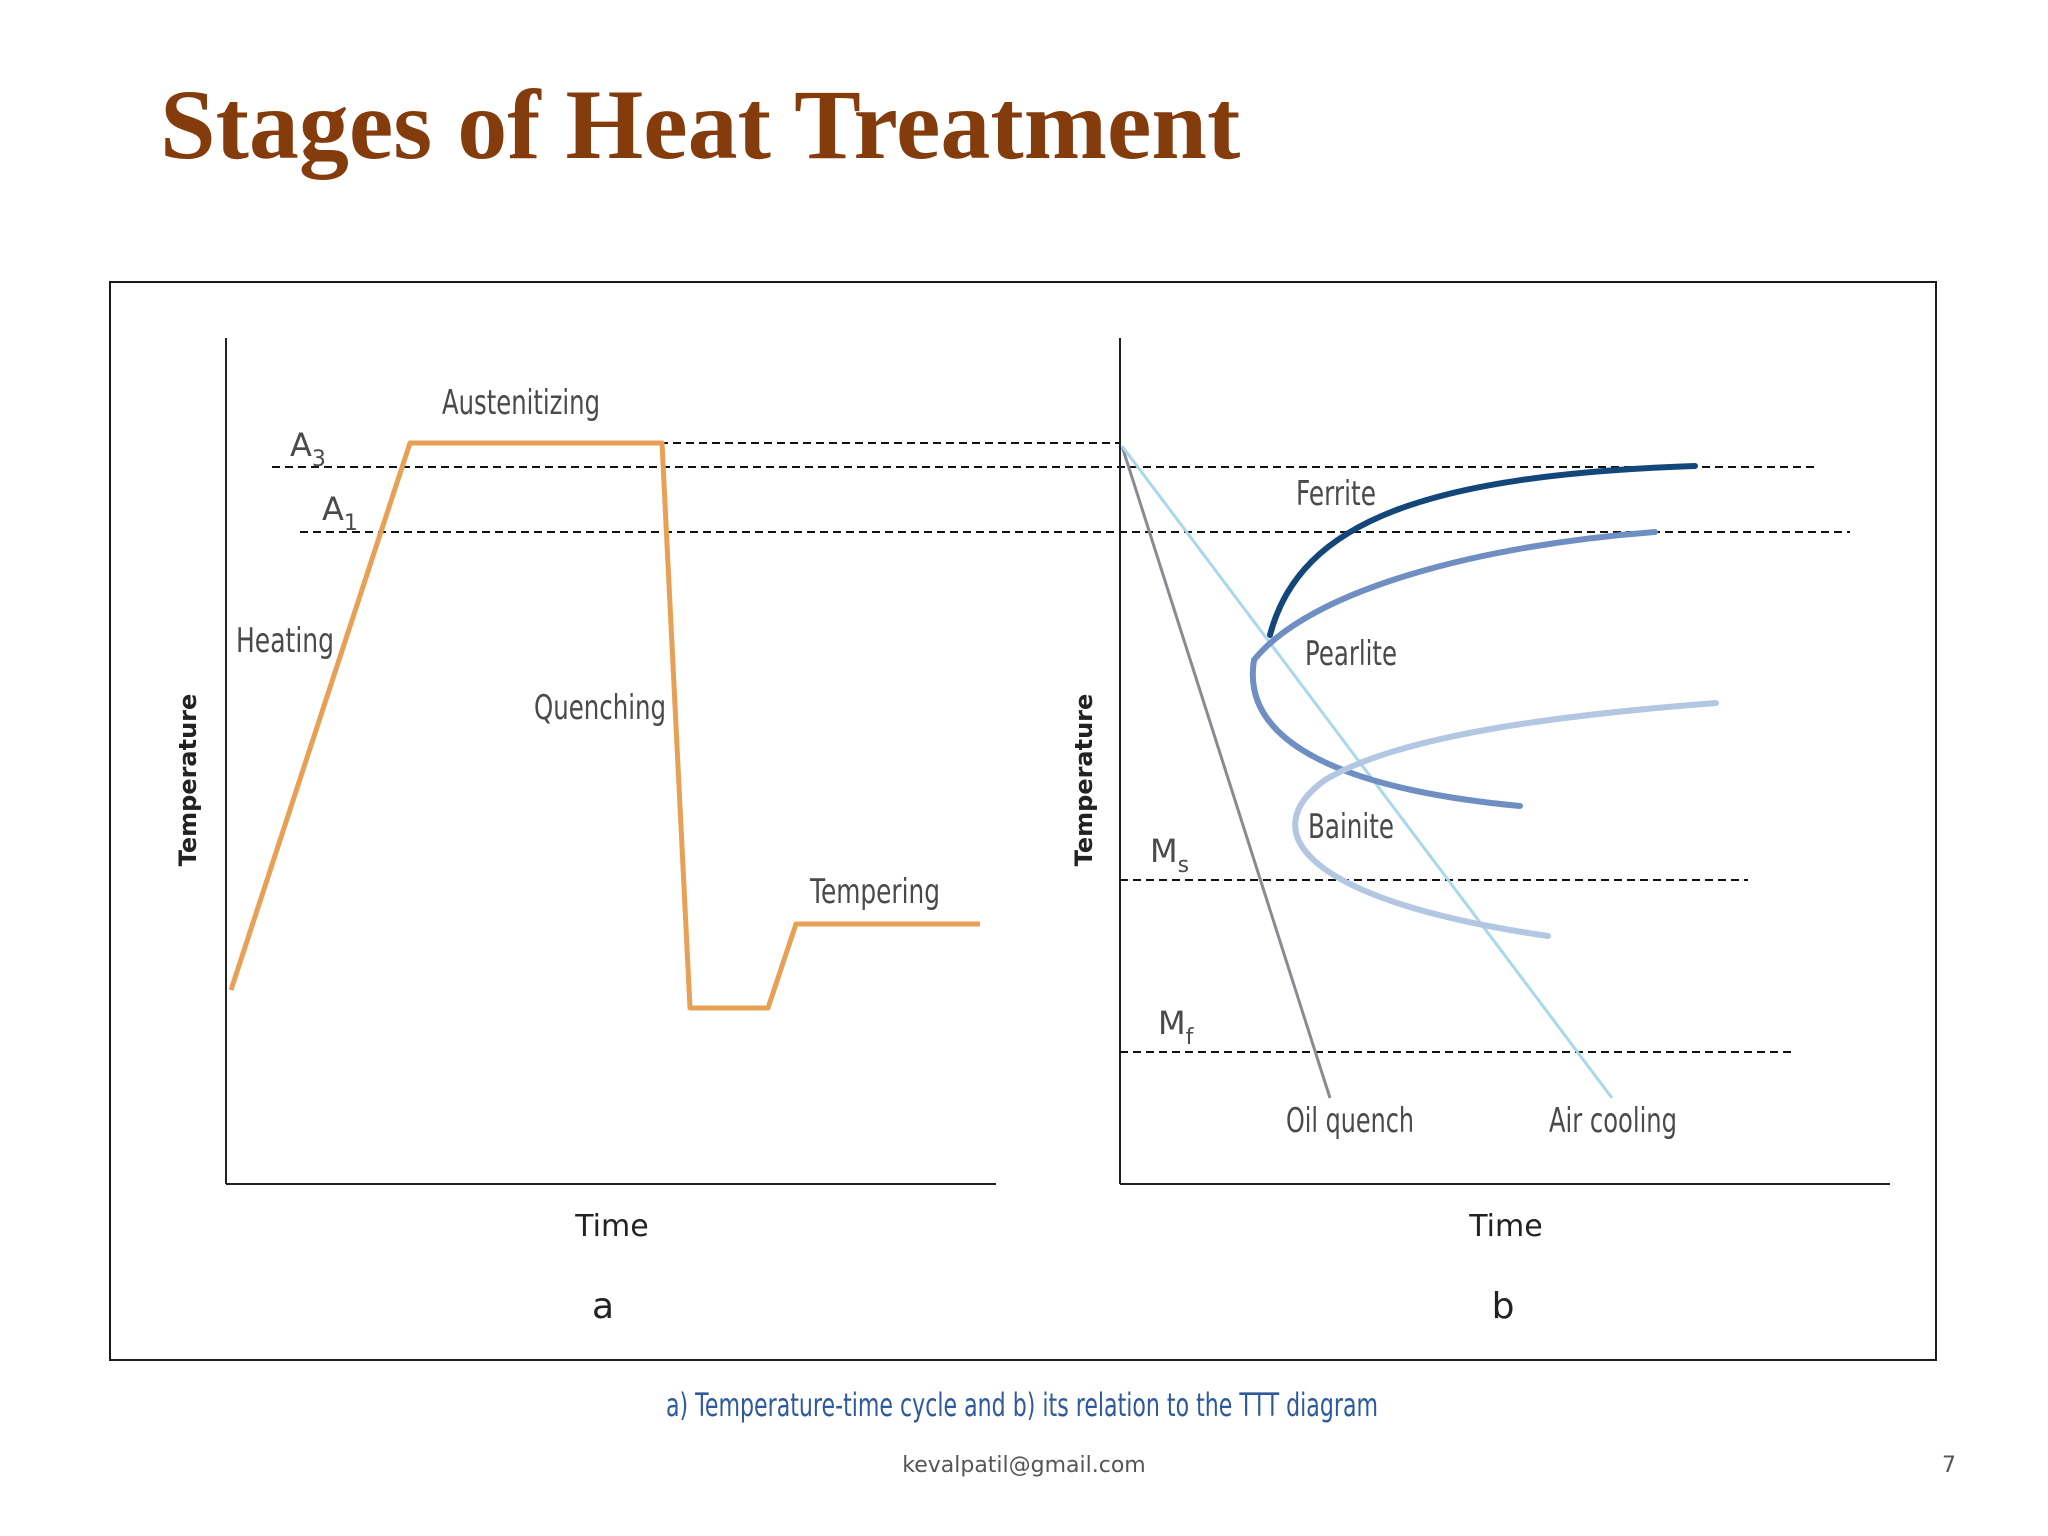 This screenshot has width=2048, height=1536. Describe the element at coordinates (700, 124) in the screenshot. I see `slide-title: Stages of Heat Treatment` at that location.